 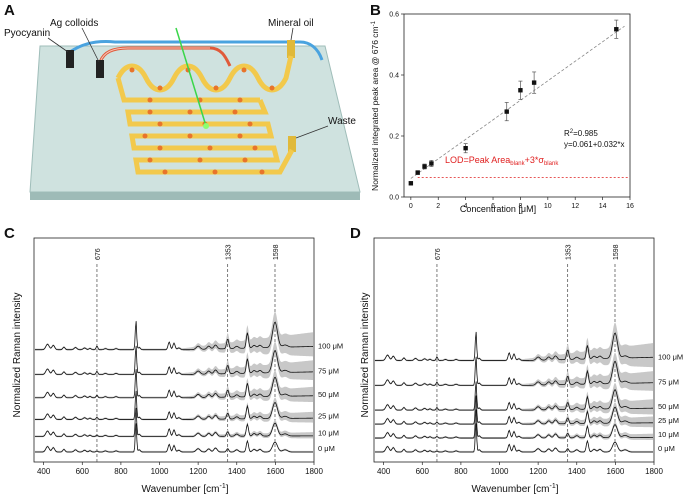 What do you see at coordinates (291, 49) in the screenshot?
I see `mineral-oil-inlet` at bounding box center [291, 49].